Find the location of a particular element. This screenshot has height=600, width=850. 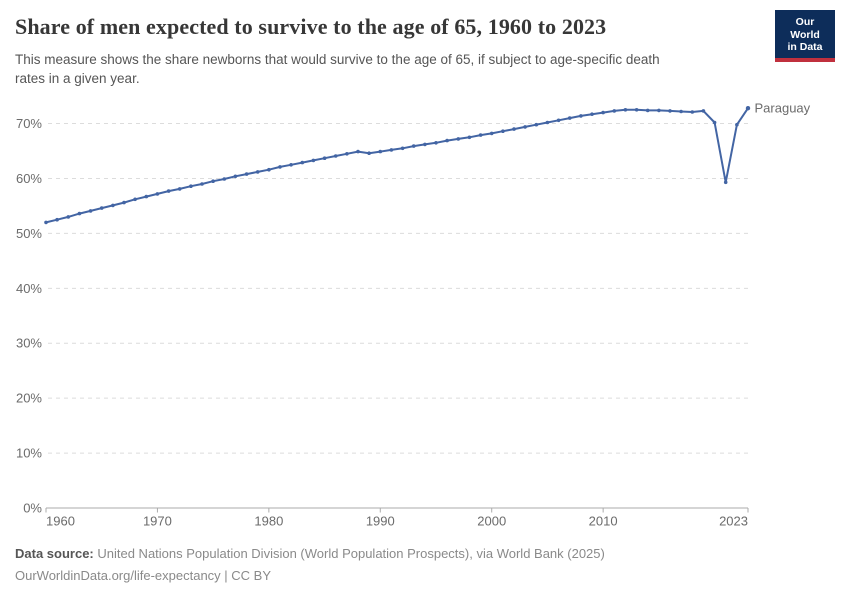

y-tick-label: 40% is located at coordinates (29, 288).